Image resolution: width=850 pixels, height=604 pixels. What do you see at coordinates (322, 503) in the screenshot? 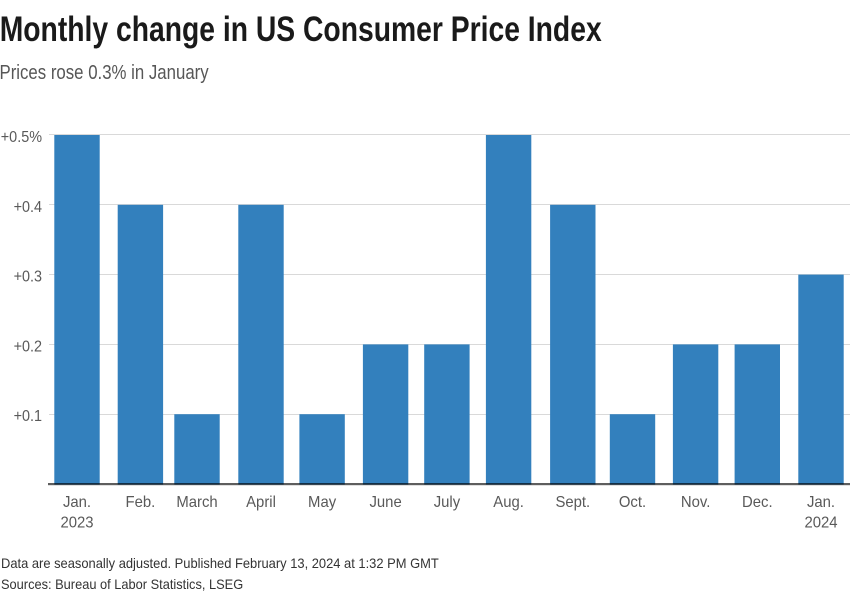
I see `svg-text: May` at bounding box center [322, 503].